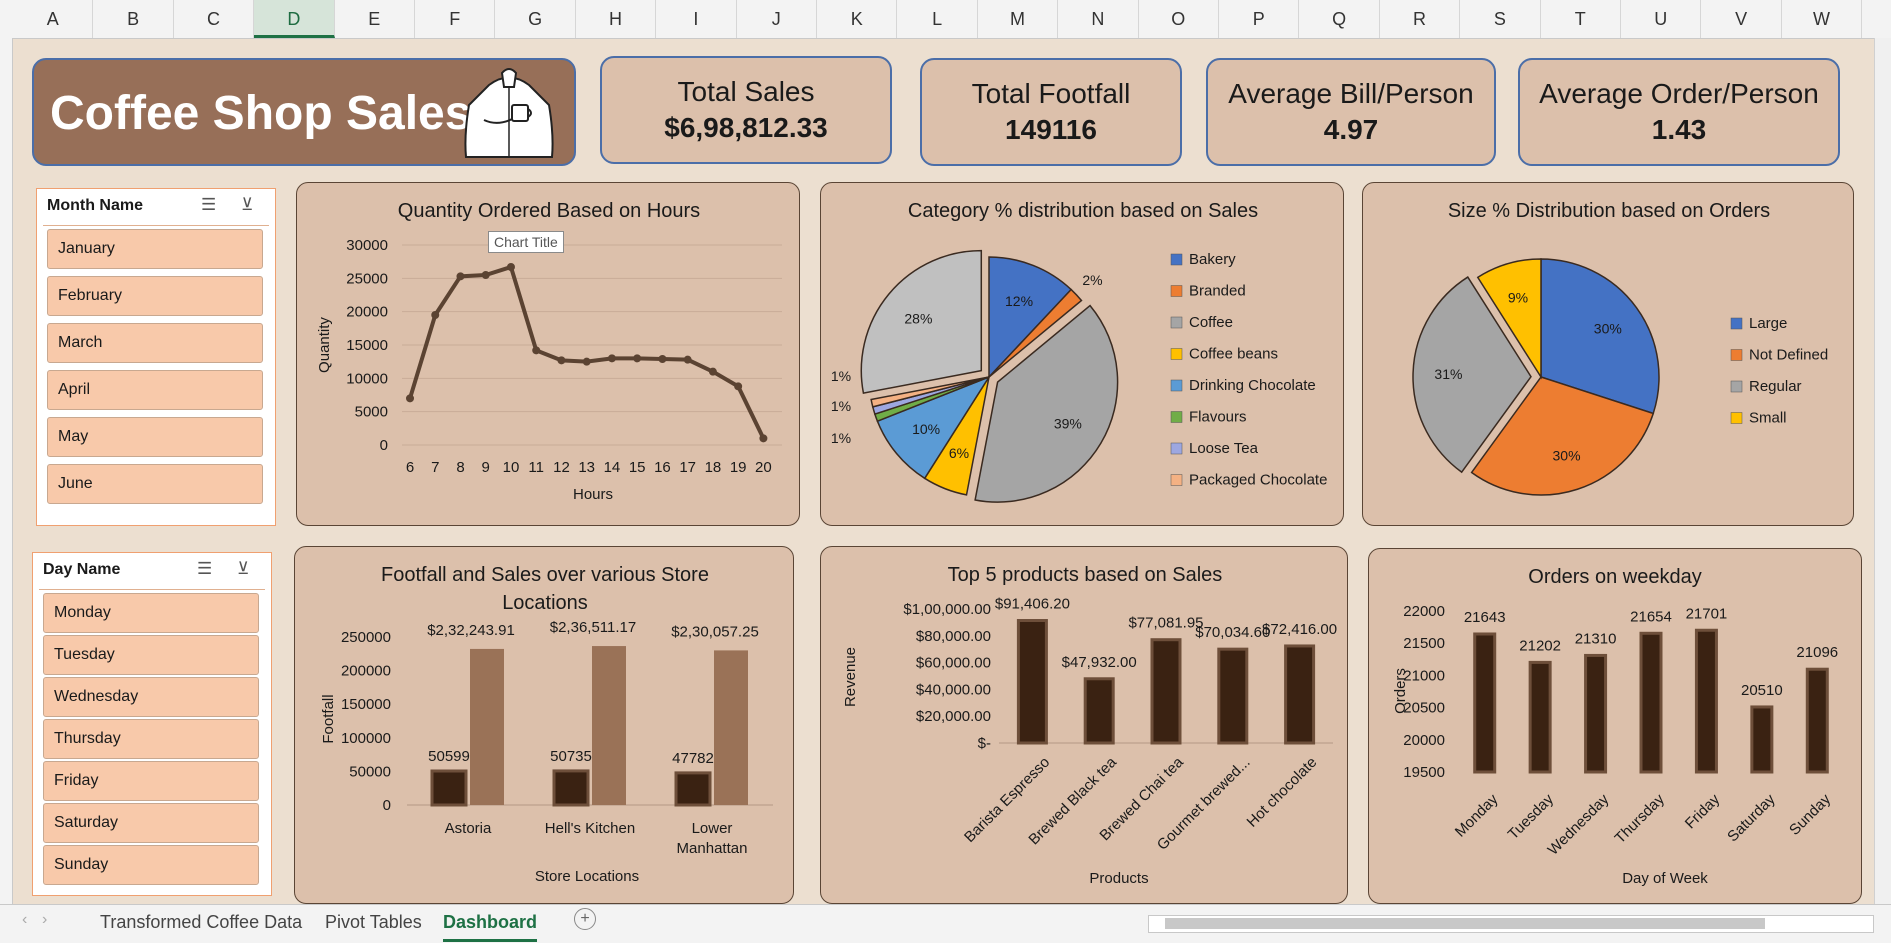  What do you see at coordinates (947, 609) in the screenshot?
I see `y-tick-label: $1,00,000.00` at bounding box center [947, 609].